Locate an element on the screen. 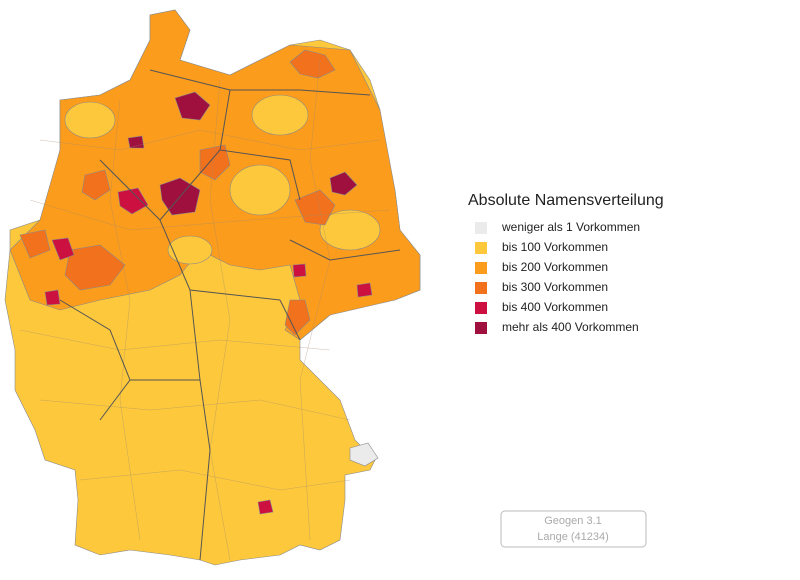 The width and height of the screenshot is (800, 580). footer-line: Lange (41234) is located at coordinates (573, 537).